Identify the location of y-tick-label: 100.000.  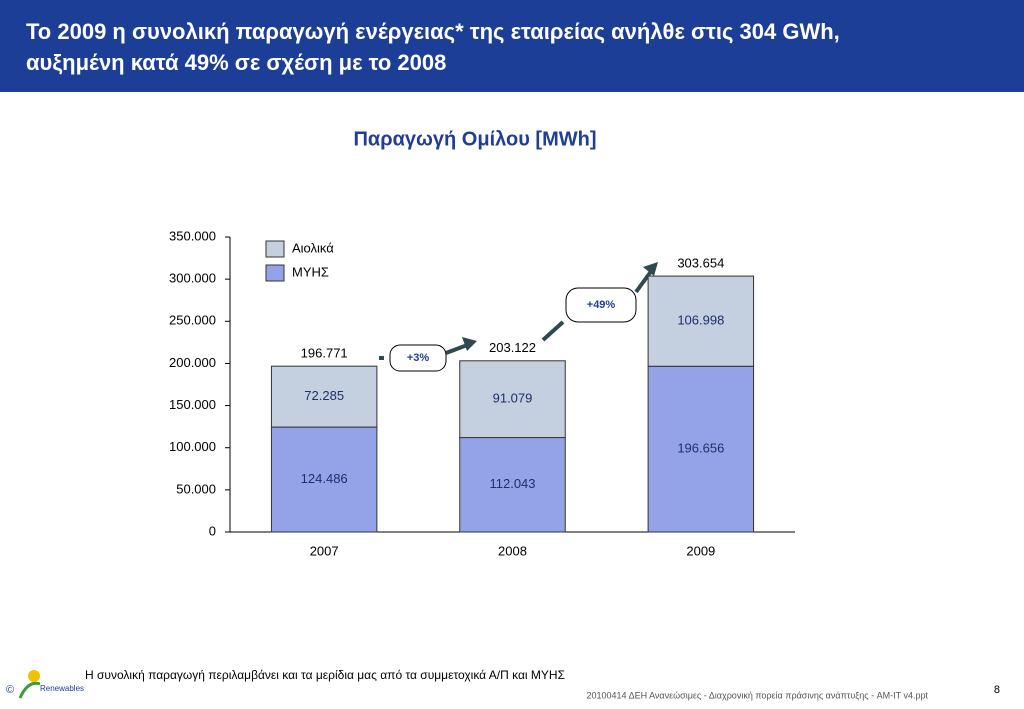
(192, 446).